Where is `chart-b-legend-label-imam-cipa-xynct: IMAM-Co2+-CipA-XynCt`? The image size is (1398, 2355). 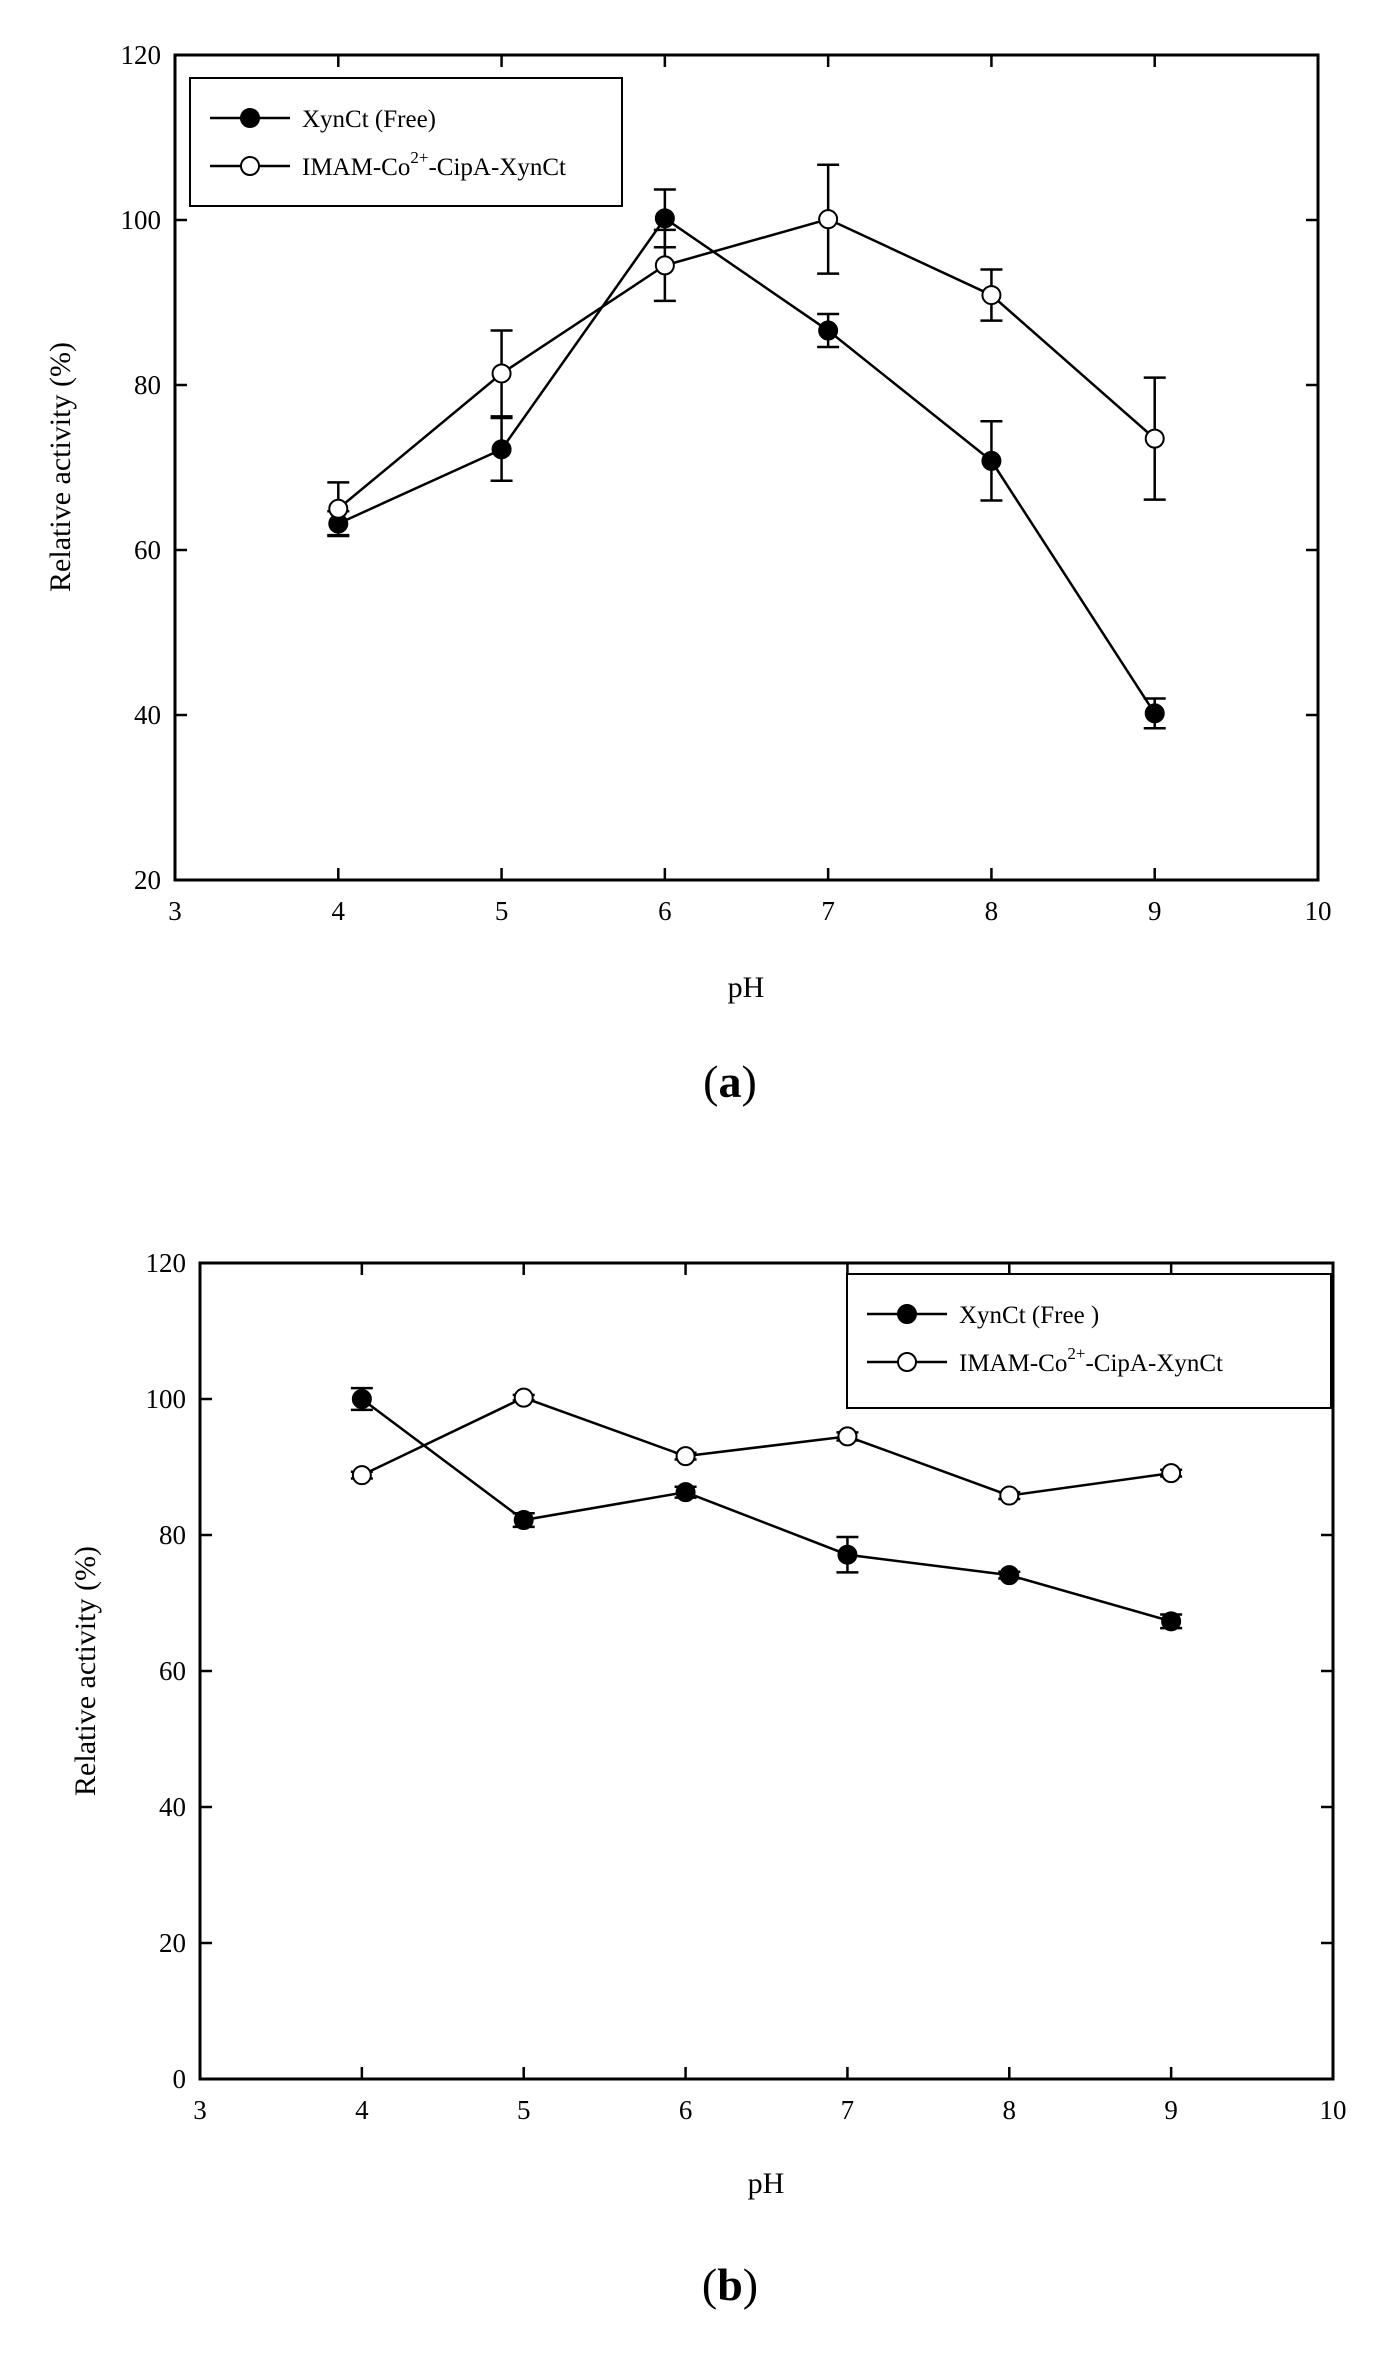 chart-b-legend-label-imam-cipa-xynct: IMAM-Co2+-CipA-XynCt is located at coordinates (1091, 1360).